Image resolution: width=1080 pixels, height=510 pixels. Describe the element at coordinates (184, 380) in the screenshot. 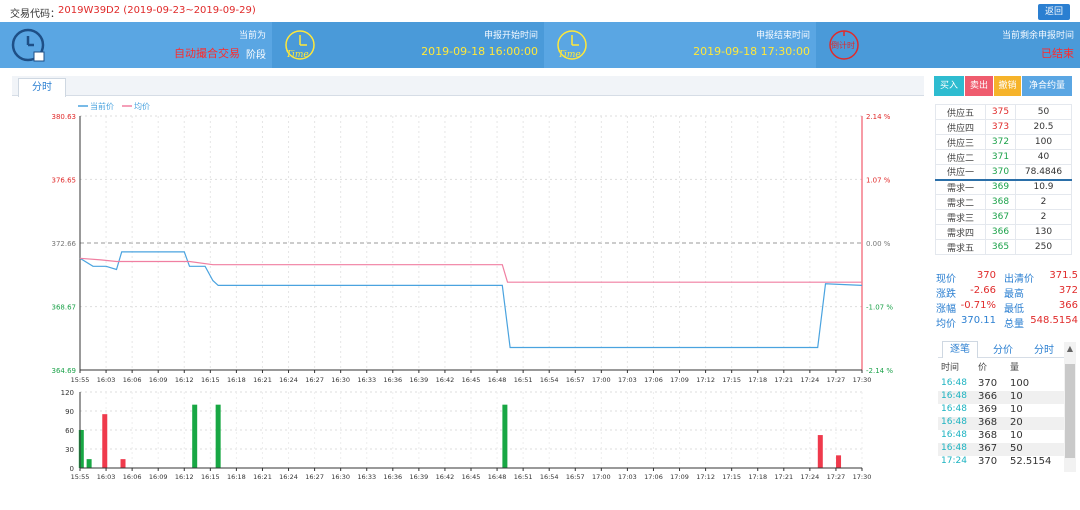

I see `time-tick-label: 16:12` at that location.